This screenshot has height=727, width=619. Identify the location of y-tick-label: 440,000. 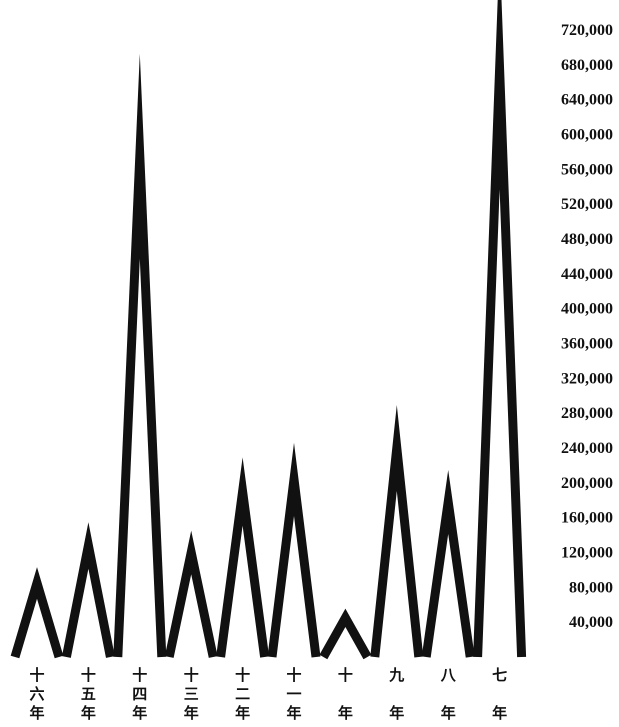
(587, 274).